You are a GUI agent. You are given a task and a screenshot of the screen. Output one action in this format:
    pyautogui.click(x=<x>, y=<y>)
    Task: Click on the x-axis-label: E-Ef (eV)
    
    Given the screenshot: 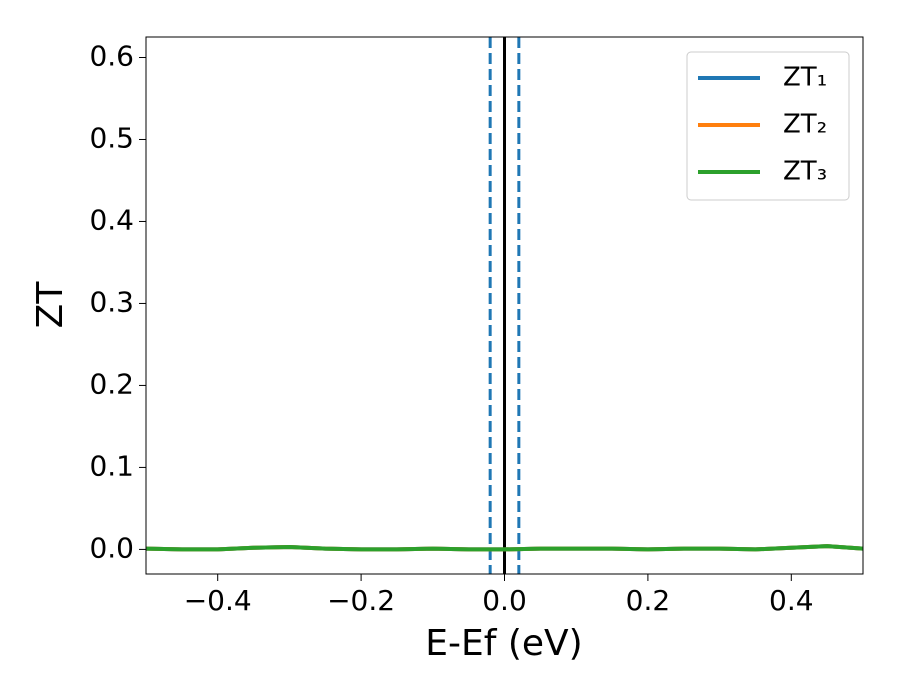 What is the action you would take?
    pyautogui.click(x=503, y=643)
    